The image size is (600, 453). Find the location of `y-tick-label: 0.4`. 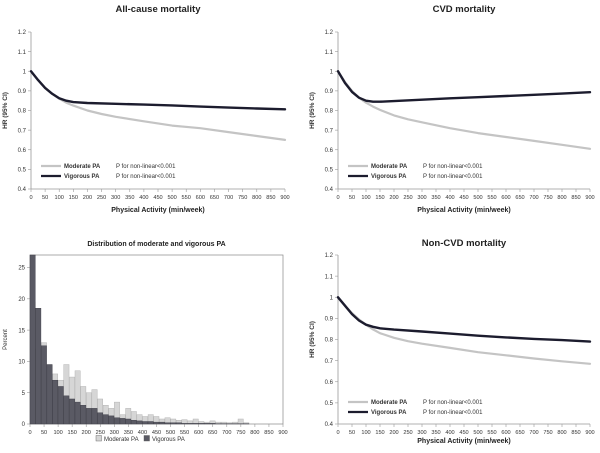

y-tick-label: 0.4 is located at coordinates (329, 190).